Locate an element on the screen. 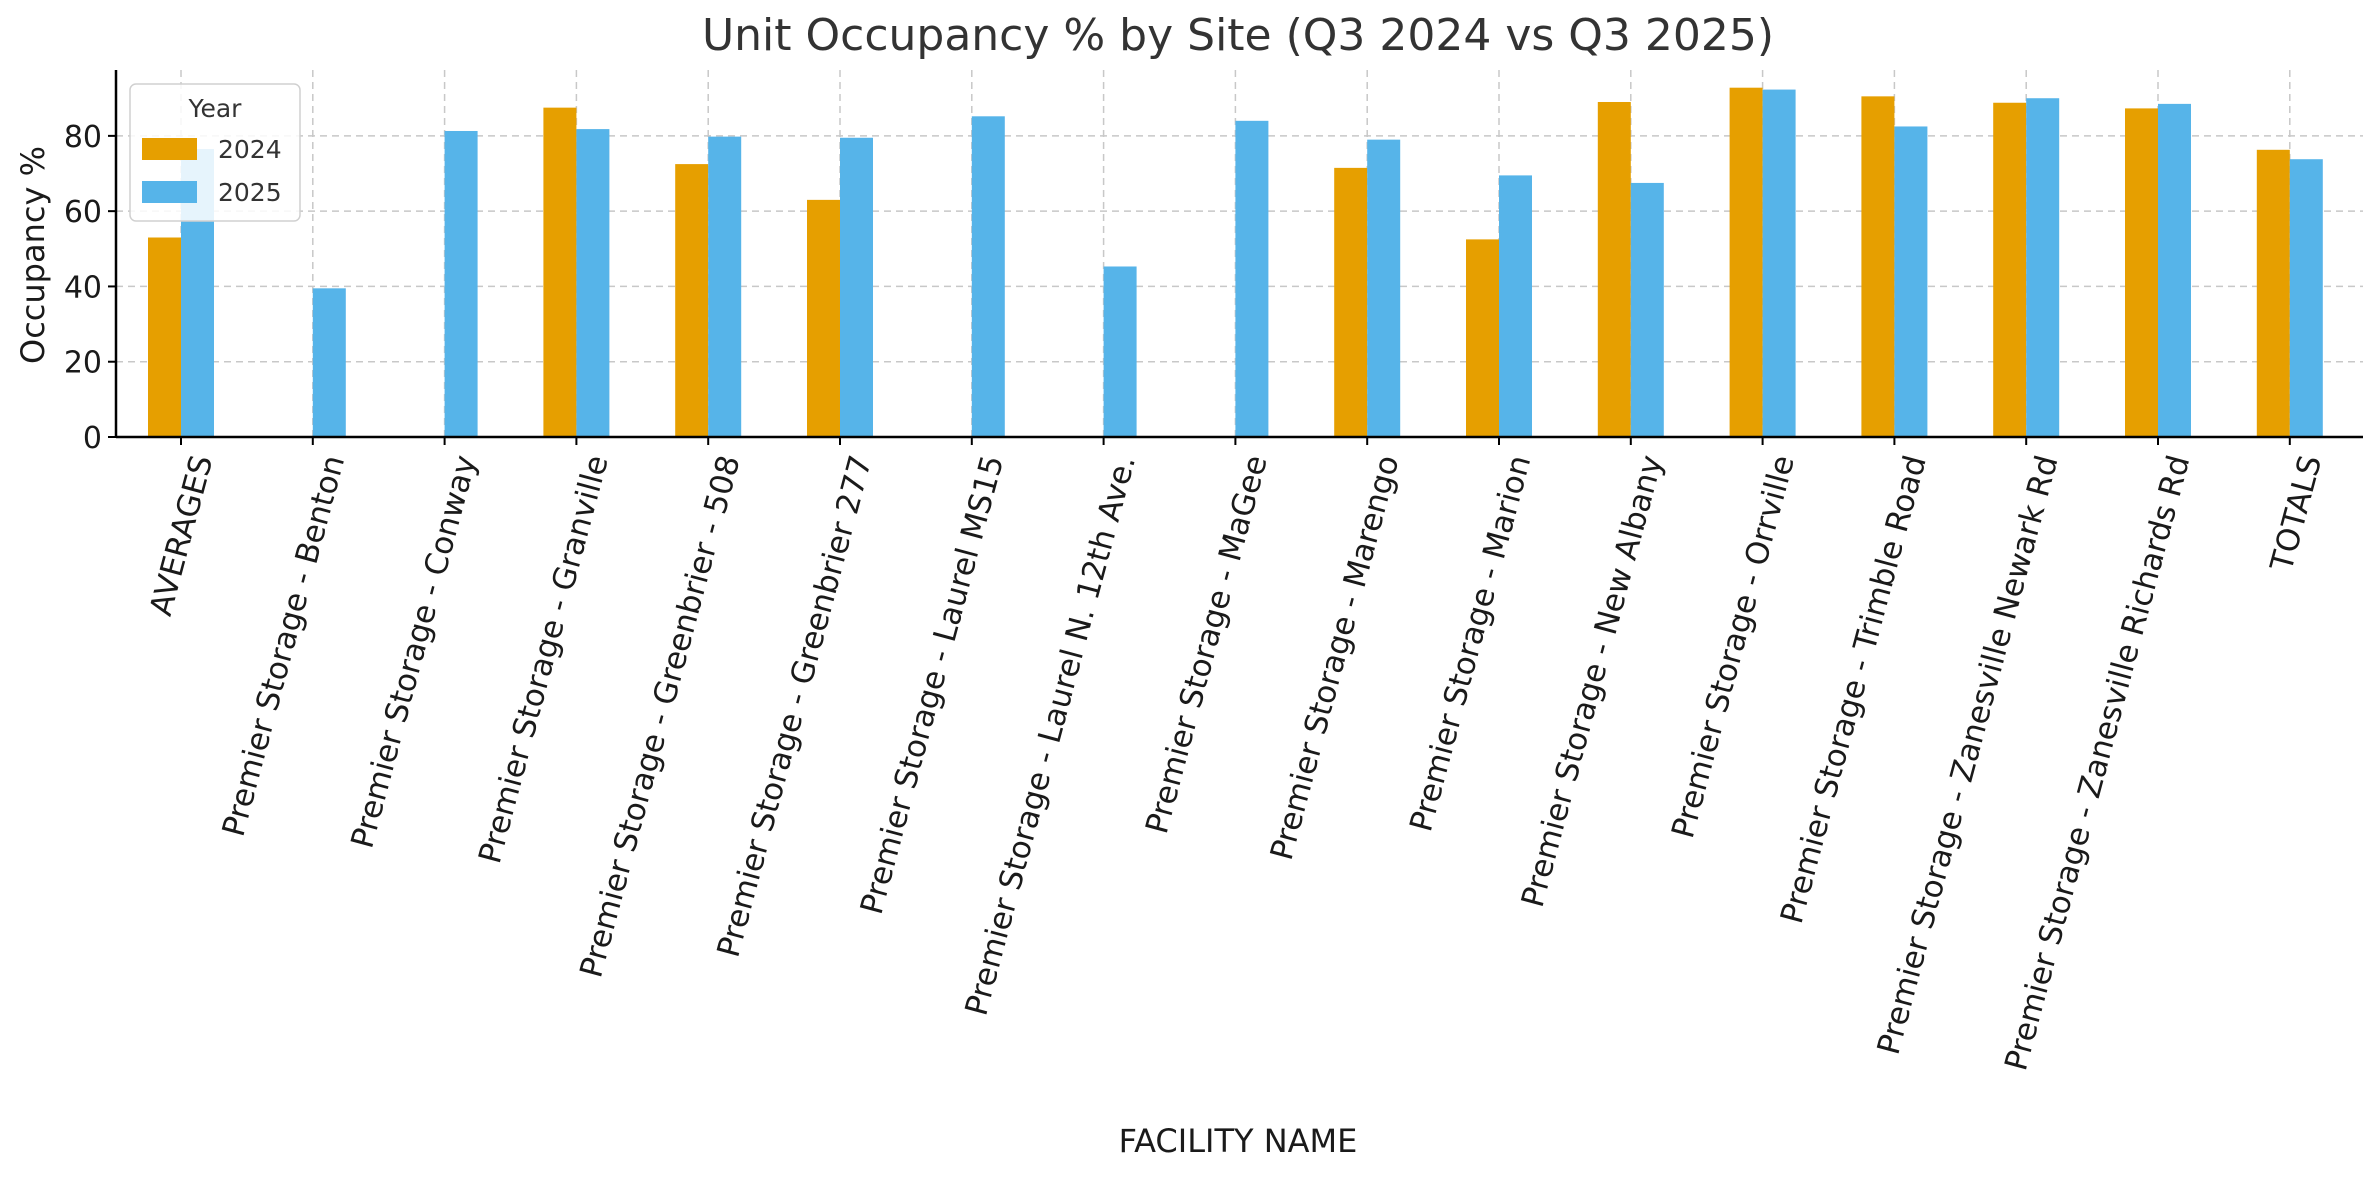 Image resolution: width=2379 pixels, height=1180 pixels. y-tick-label-40: 40 is located at coordinates (83, 287).